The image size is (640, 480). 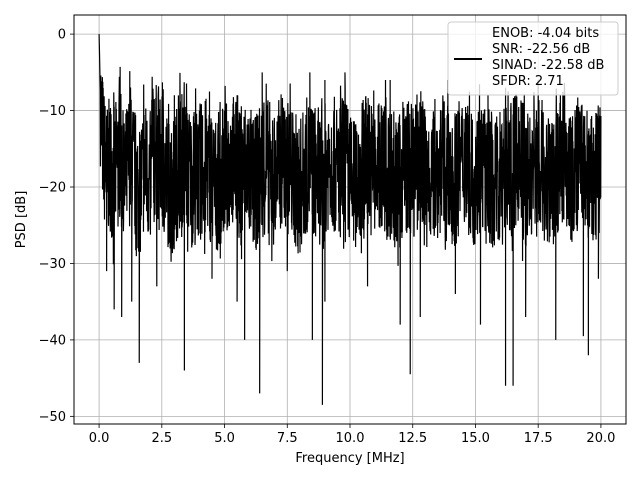 What do you see at coordinates (224, 438) in the screenshot?
I see `x-tick-label: 5.0` at bounding box center [224, 438].